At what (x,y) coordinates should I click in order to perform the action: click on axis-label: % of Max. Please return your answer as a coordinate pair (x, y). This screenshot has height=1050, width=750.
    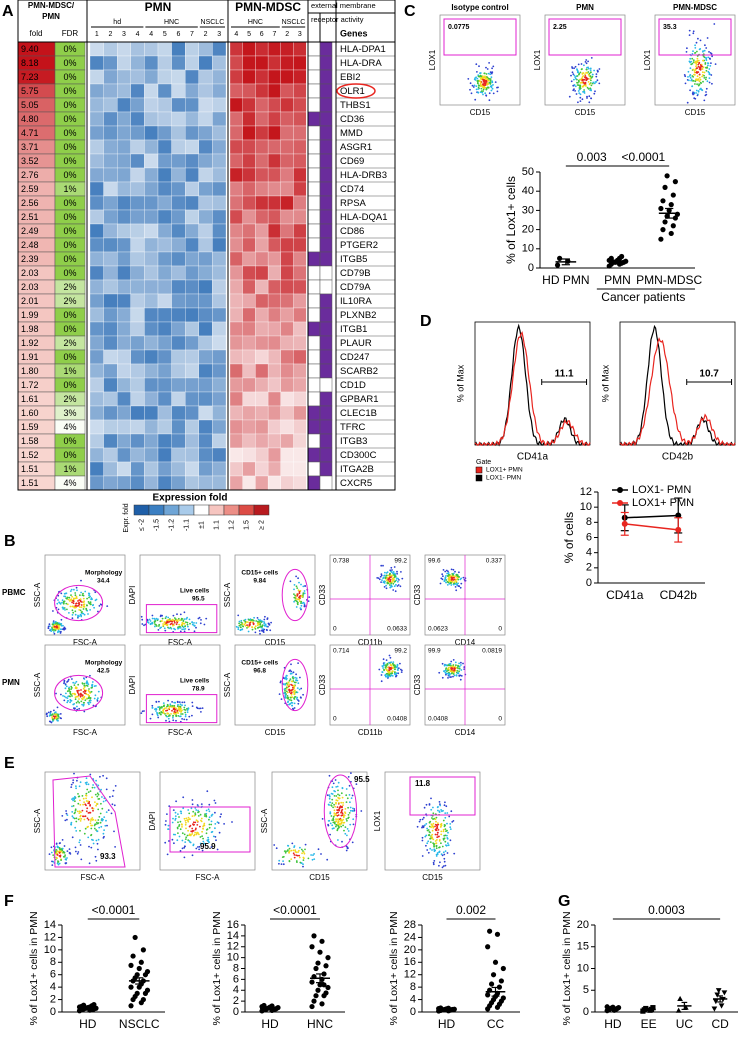
    Looking at the image, I should click on (605, 383).